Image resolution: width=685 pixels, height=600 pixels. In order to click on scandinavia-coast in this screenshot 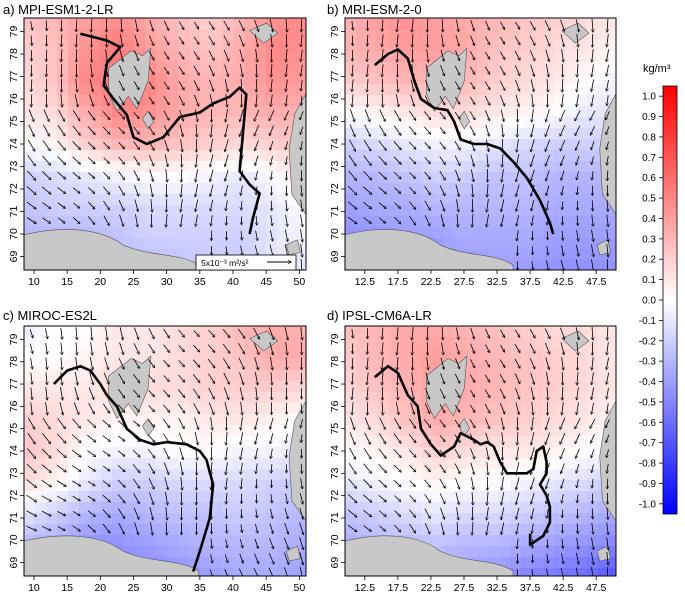, I will do `click(429, 249)`.